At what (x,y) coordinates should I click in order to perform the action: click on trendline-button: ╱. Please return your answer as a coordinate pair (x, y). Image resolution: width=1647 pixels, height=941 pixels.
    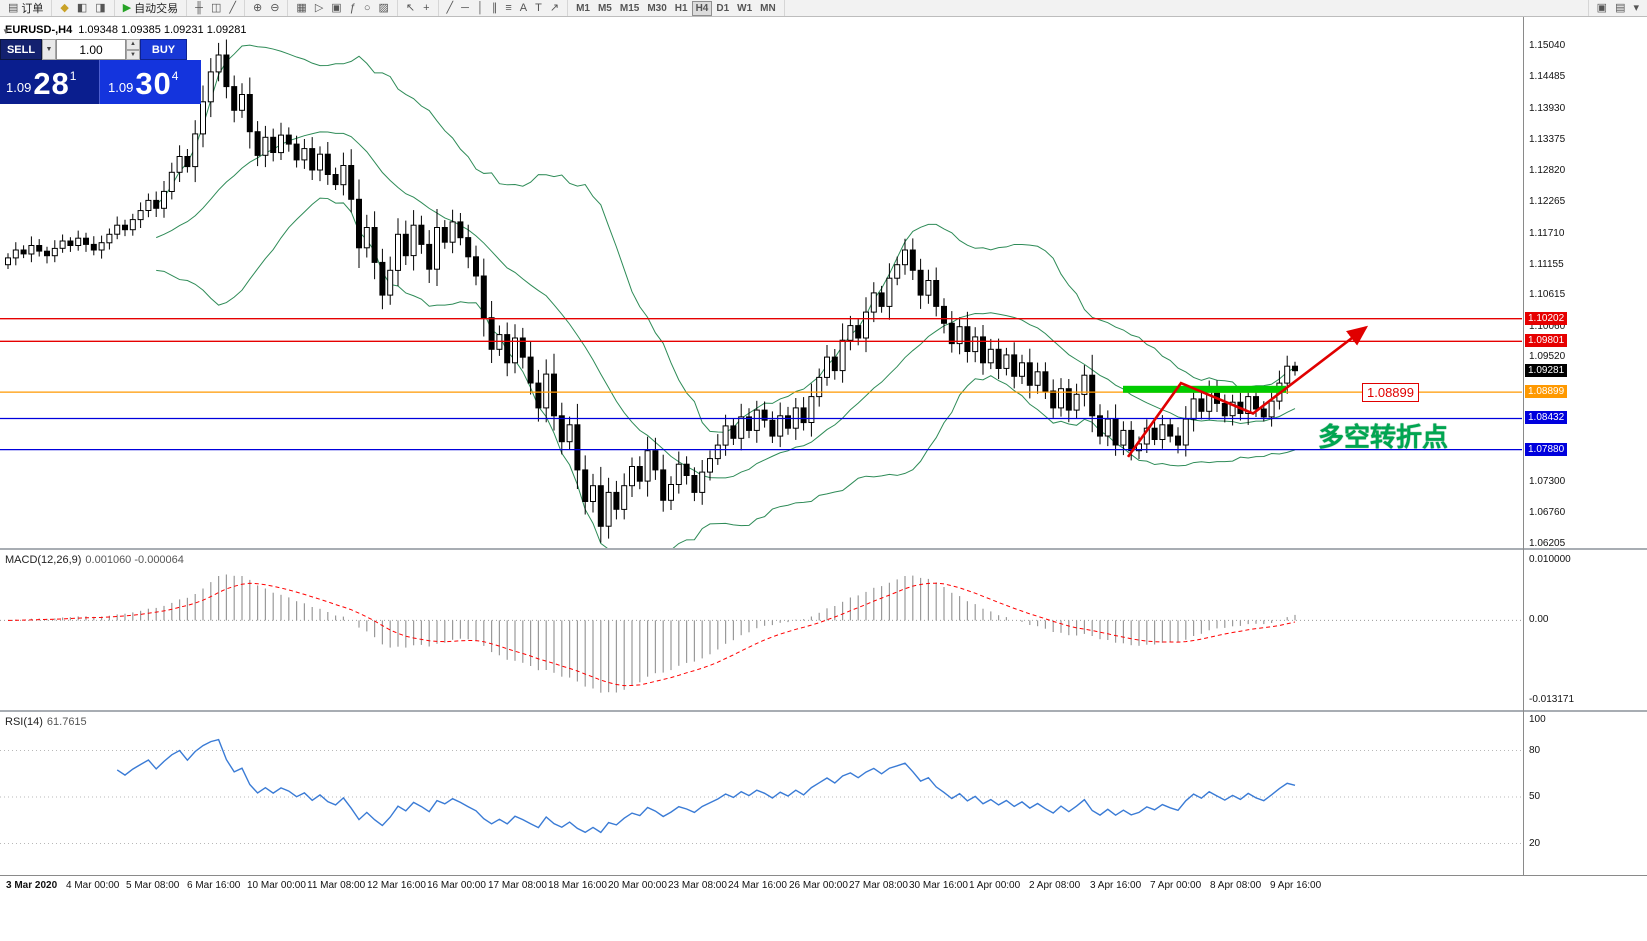
    Looking at the image, I should click on (450, 8).